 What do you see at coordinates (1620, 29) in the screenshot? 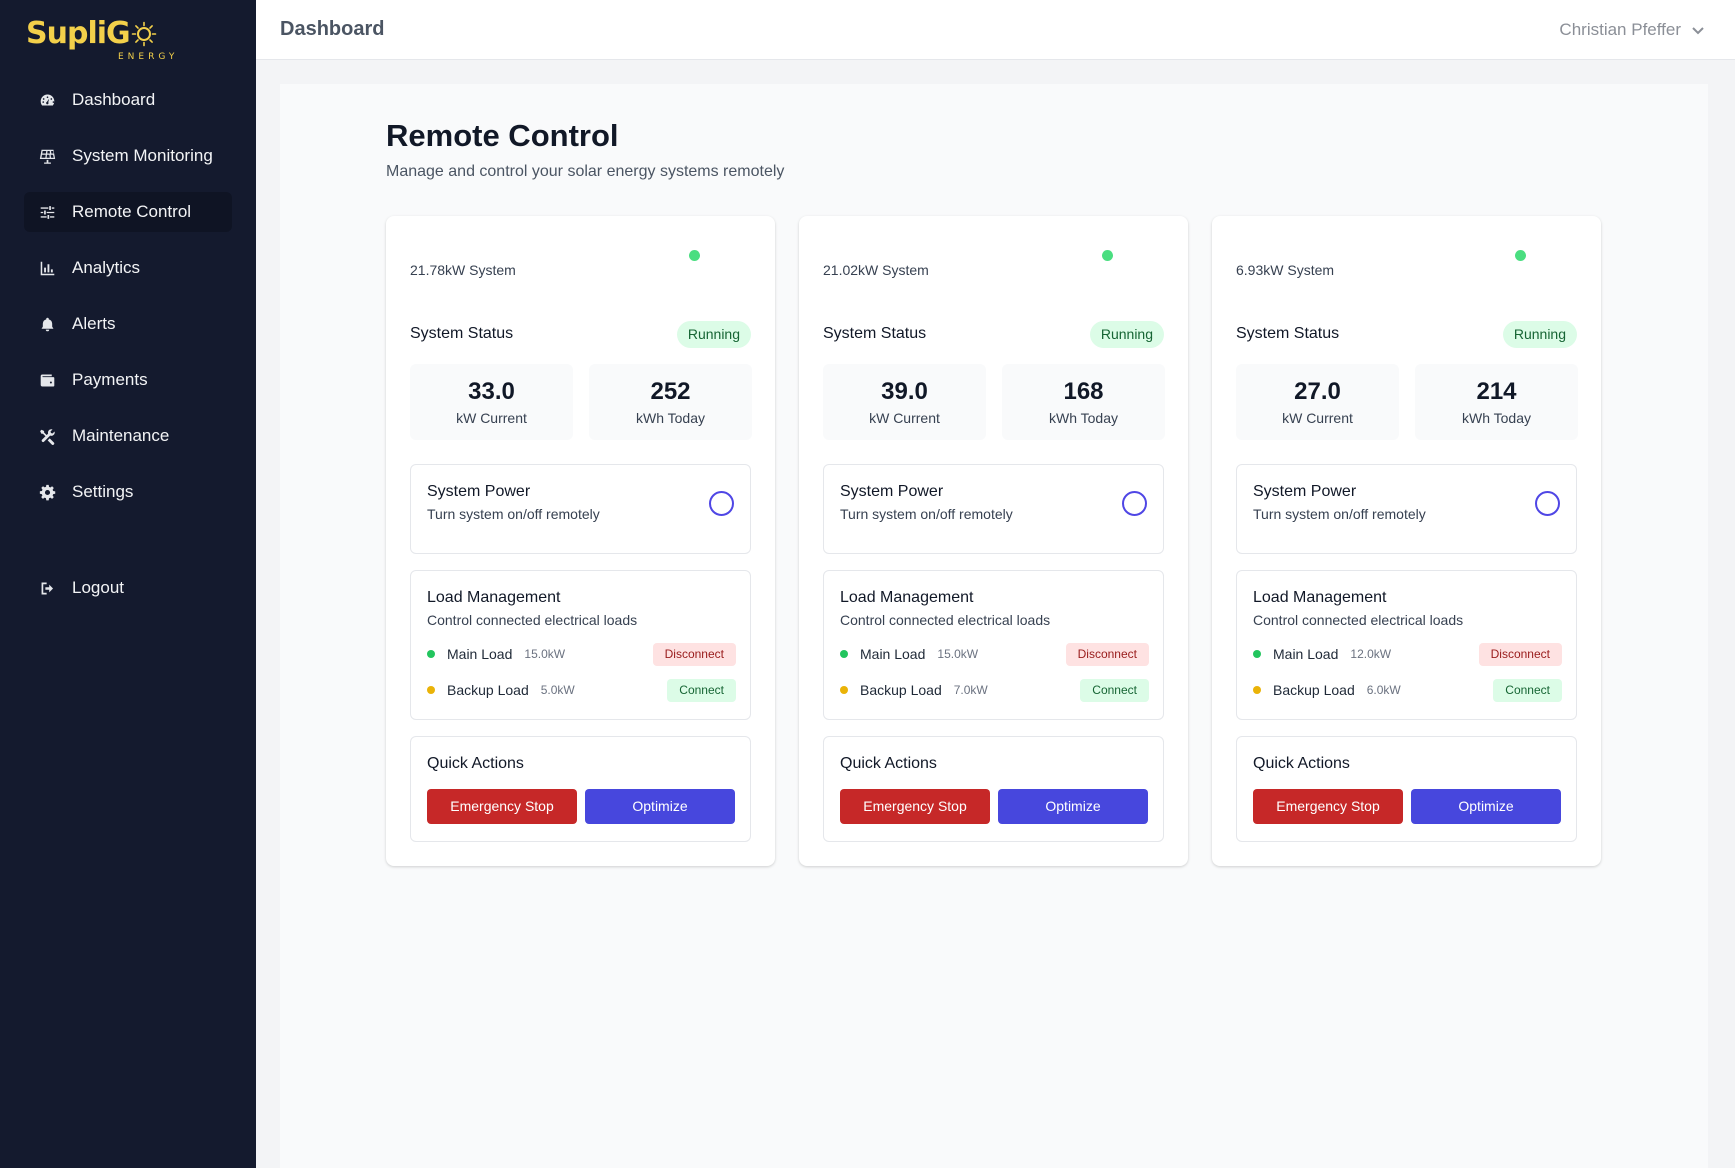
I see `user-name: Christian Pfeffer` at bounding box center [1620, 29].